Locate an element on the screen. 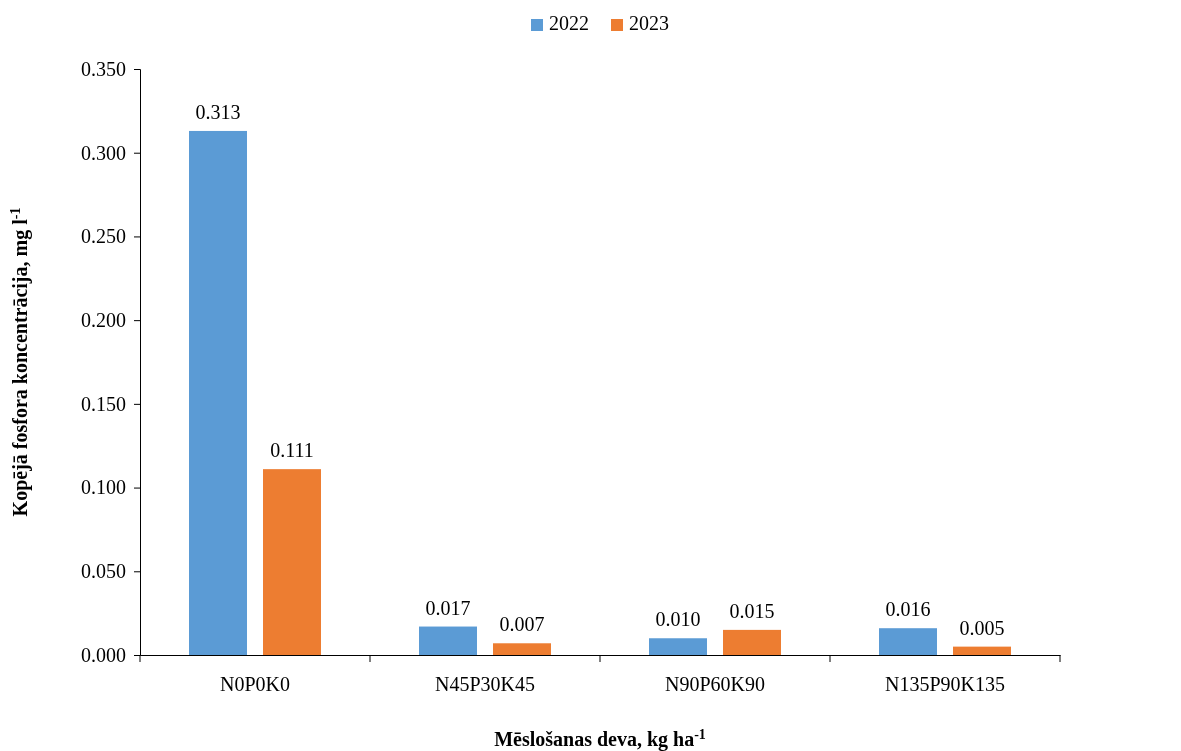 Image resolution: width=1181 pixels, height=751 pixels. x-tick-label: N135P90K135 is located at coordinates (945, 684).